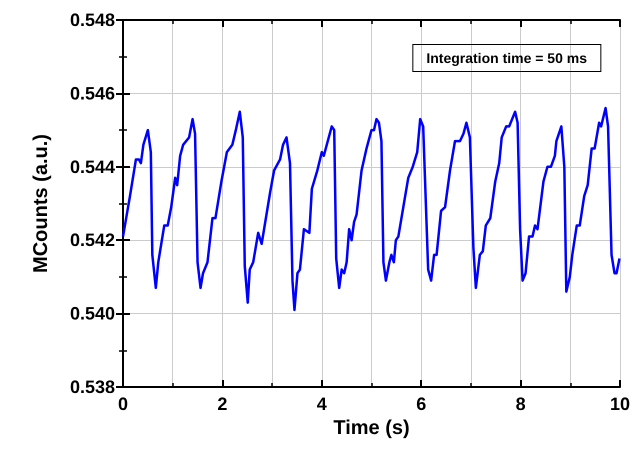 This screenshot has width=633, height=463. Describe the element at coordinates (41, 203) in the screenshot. I see `y-axis-title: MCounts (a.u.)` at that location.